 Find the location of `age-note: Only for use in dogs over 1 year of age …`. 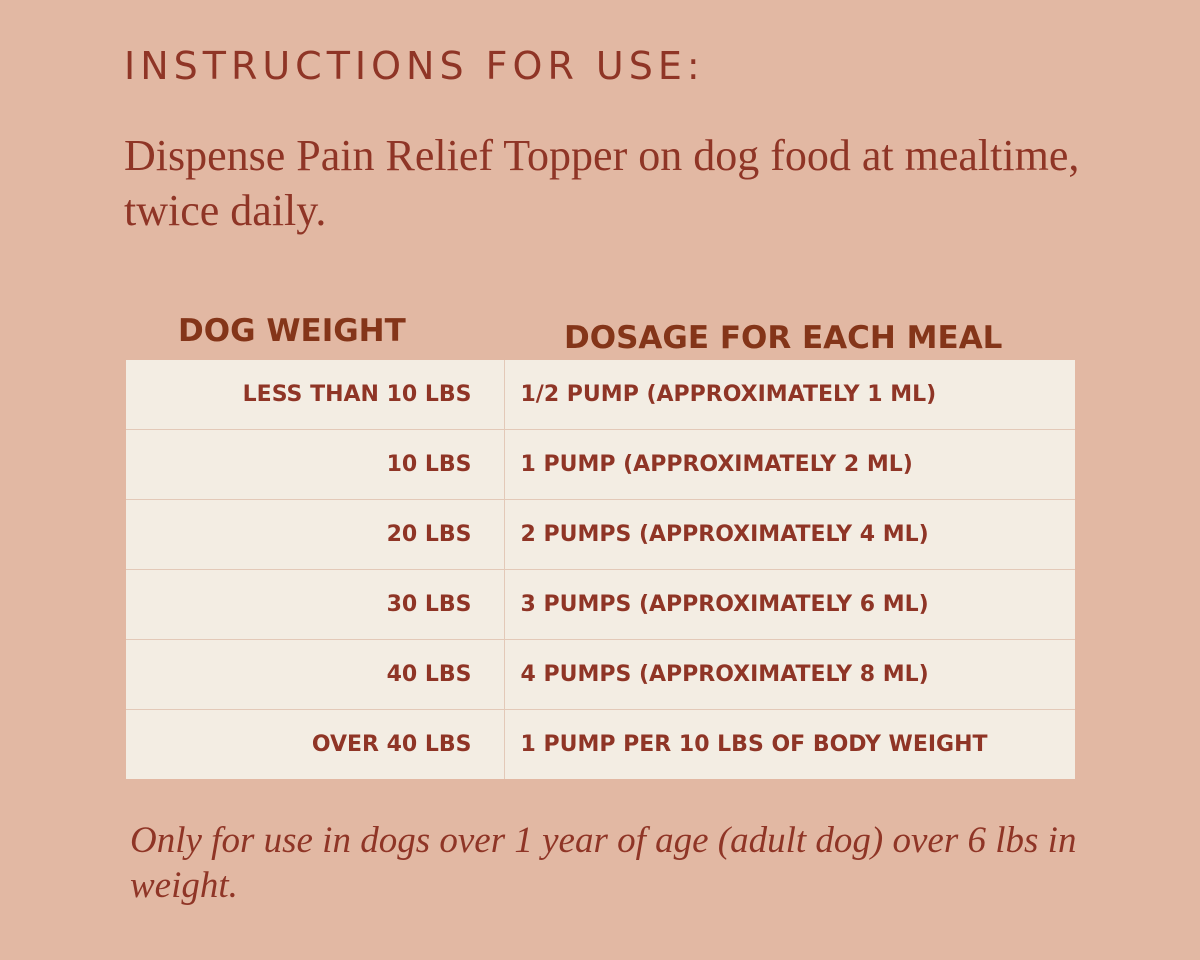

age-note: Only for use in dogs over 1 year of age … is located at coordinates (603, 863).